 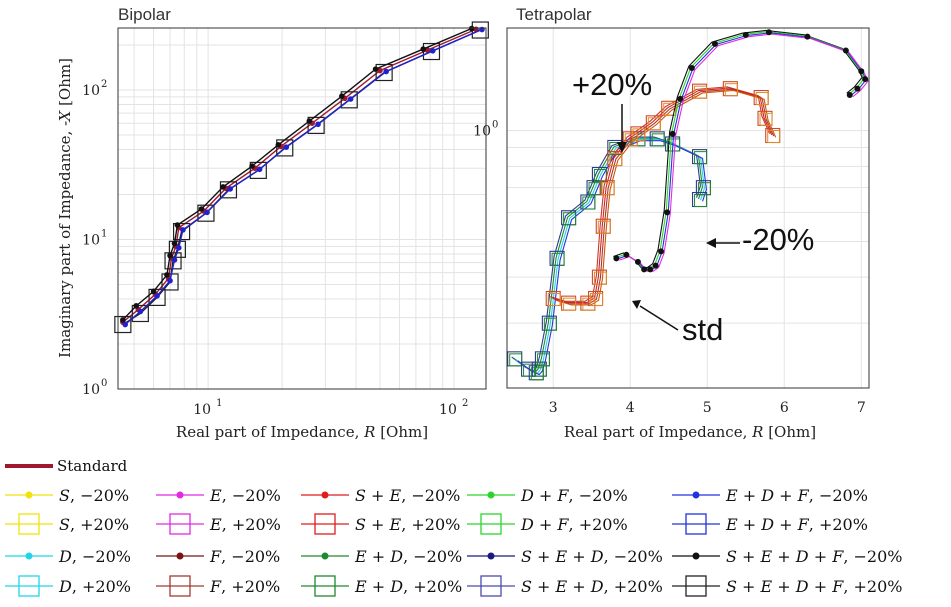 What do you see at coordinates (408, 556) in the screenshot?
I see `legend-label: E + D, −20%` at bounding box center [408, 556].